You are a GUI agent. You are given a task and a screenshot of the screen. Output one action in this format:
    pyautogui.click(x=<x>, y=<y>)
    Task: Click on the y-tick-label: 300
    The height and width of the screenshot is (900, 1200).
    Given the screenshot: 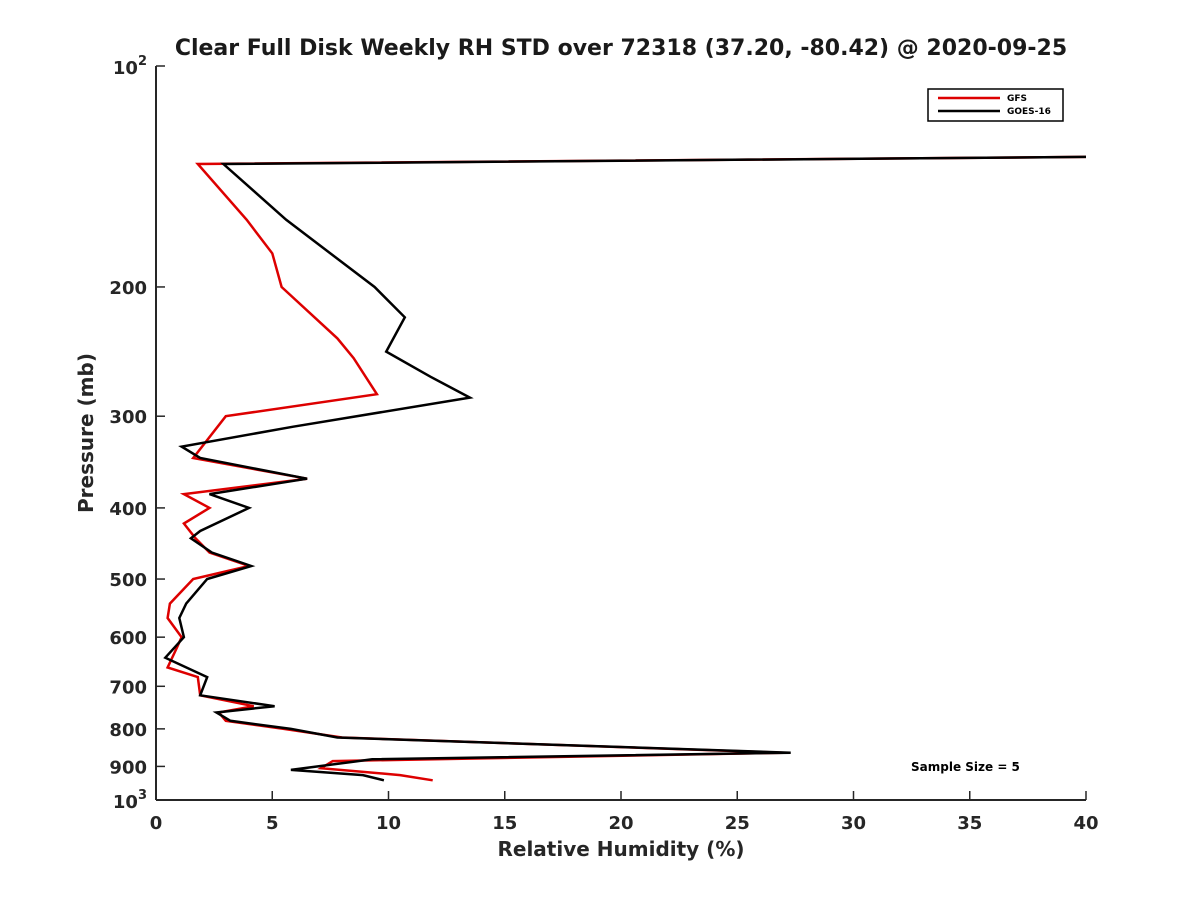 What is the action you would take?
    pyautogui.click(x=128, y=417)
    